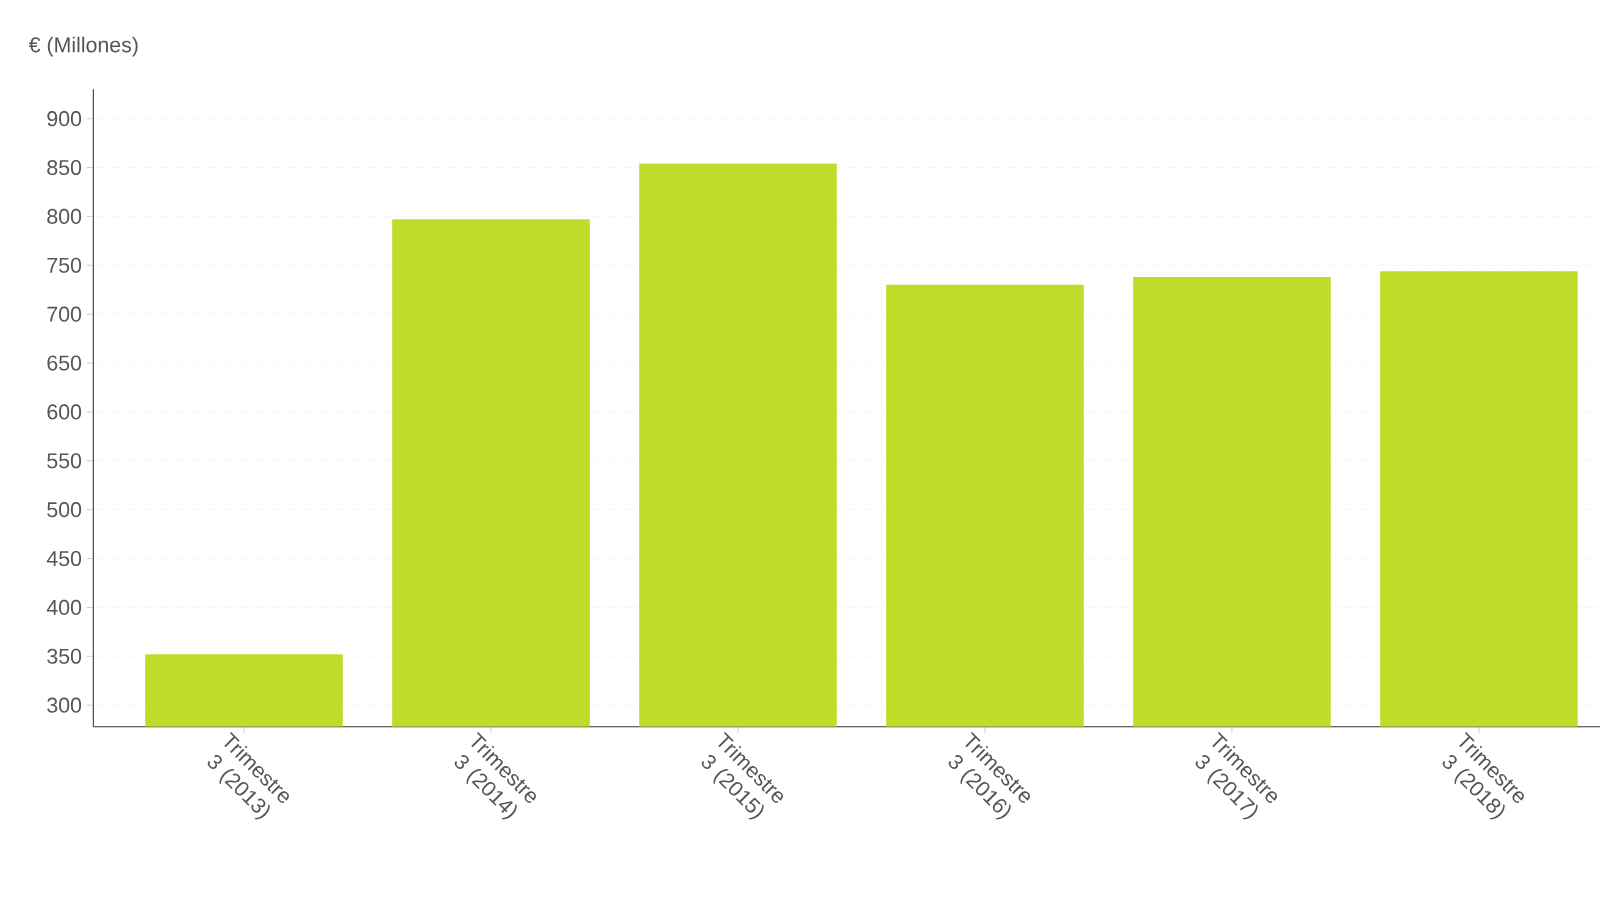  What do you see at coordinates (64, 461) in the screenshot?
I see `y-tick-label: 550` at bounding box center [64, 461].